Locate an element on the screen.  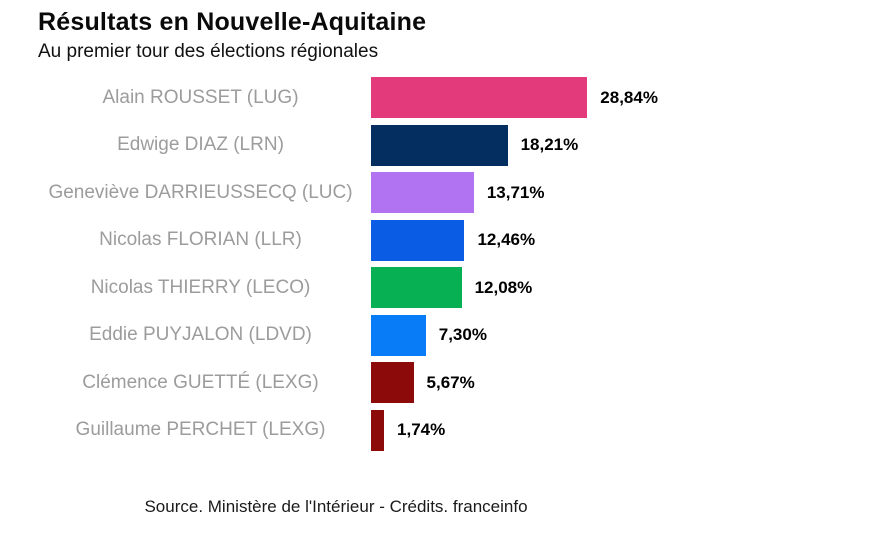
bar-row: Nicolas THIERRY (LECO) 12,08% is located at coordinates (329, 287).